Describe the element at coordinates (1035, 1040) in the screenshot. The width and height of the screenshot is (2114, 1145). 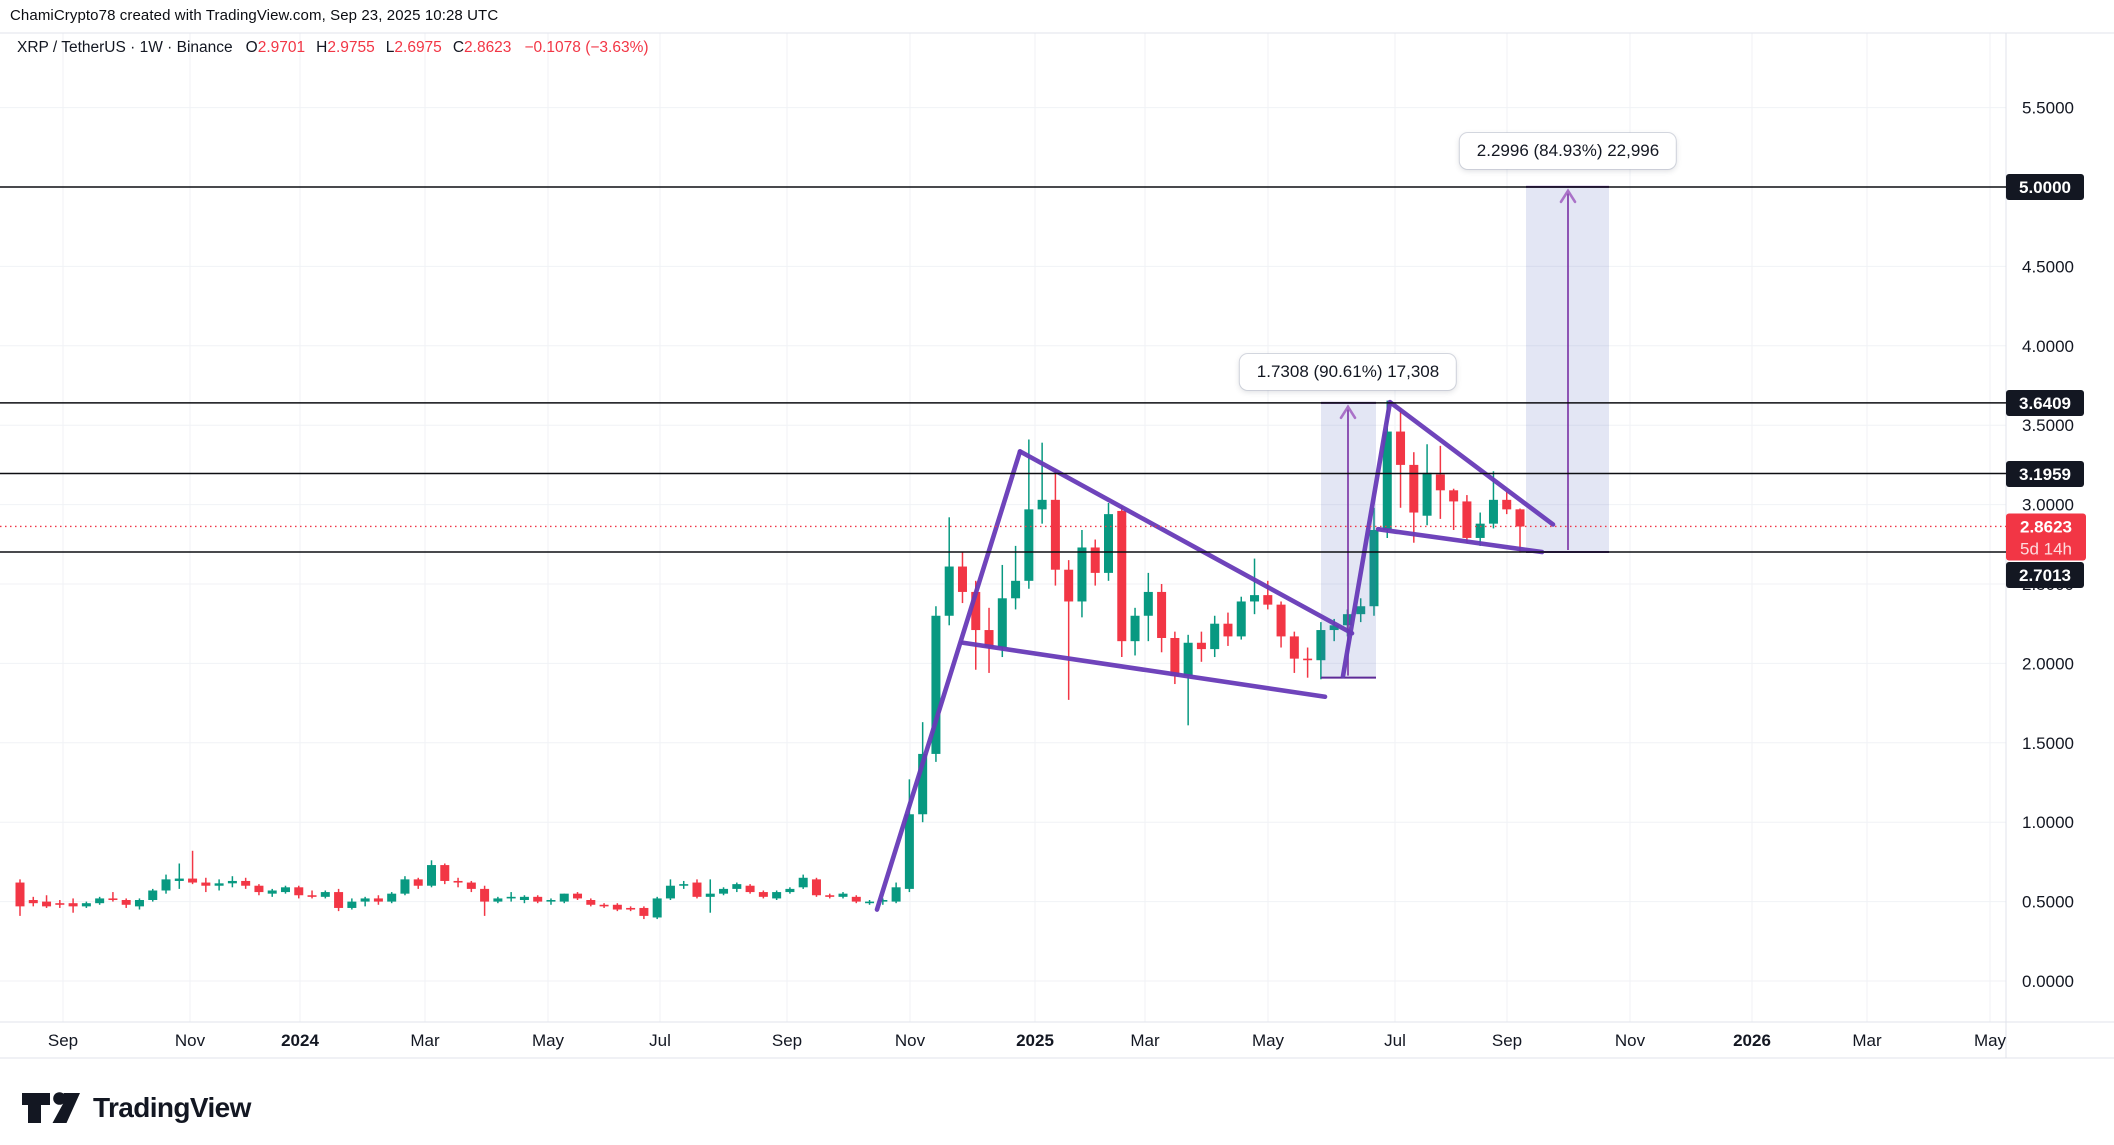
I see `time-axis-year-label: 2025` at that location.